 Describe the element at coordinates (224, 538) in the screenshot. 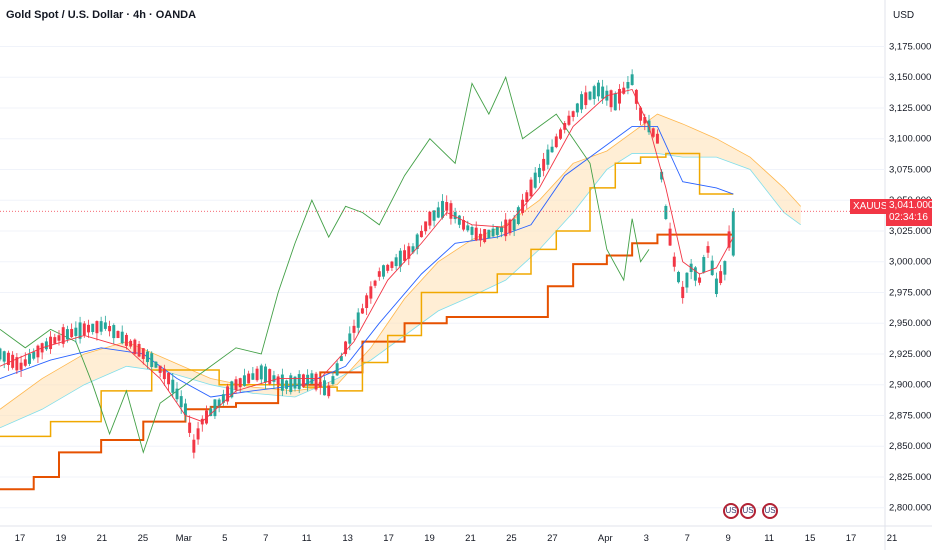

I see `x-tick-label: 5` at that location.